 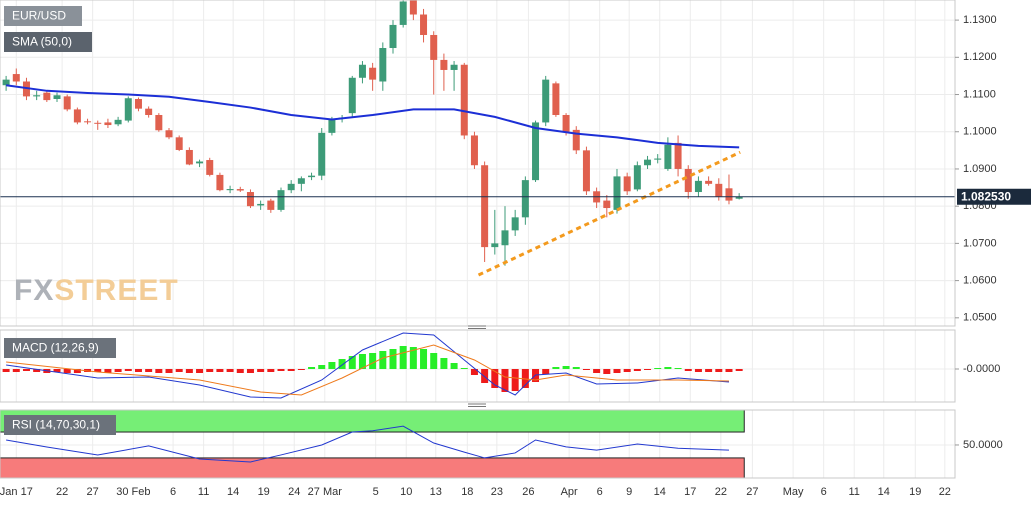 What do you see at coordinates (43, 16) in the screenshot?
I see `title-box` at bounding box center [43, 16].